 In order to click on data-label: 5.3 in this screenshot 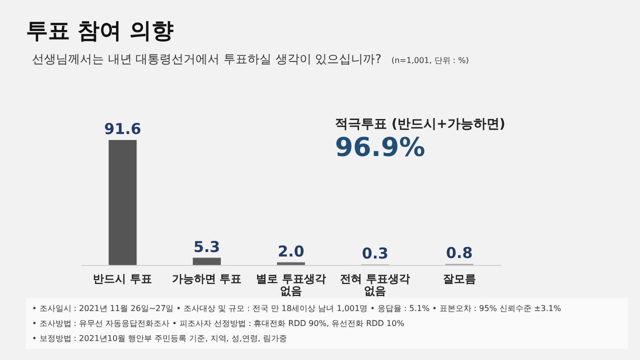, I will do `click(207, 247)`.